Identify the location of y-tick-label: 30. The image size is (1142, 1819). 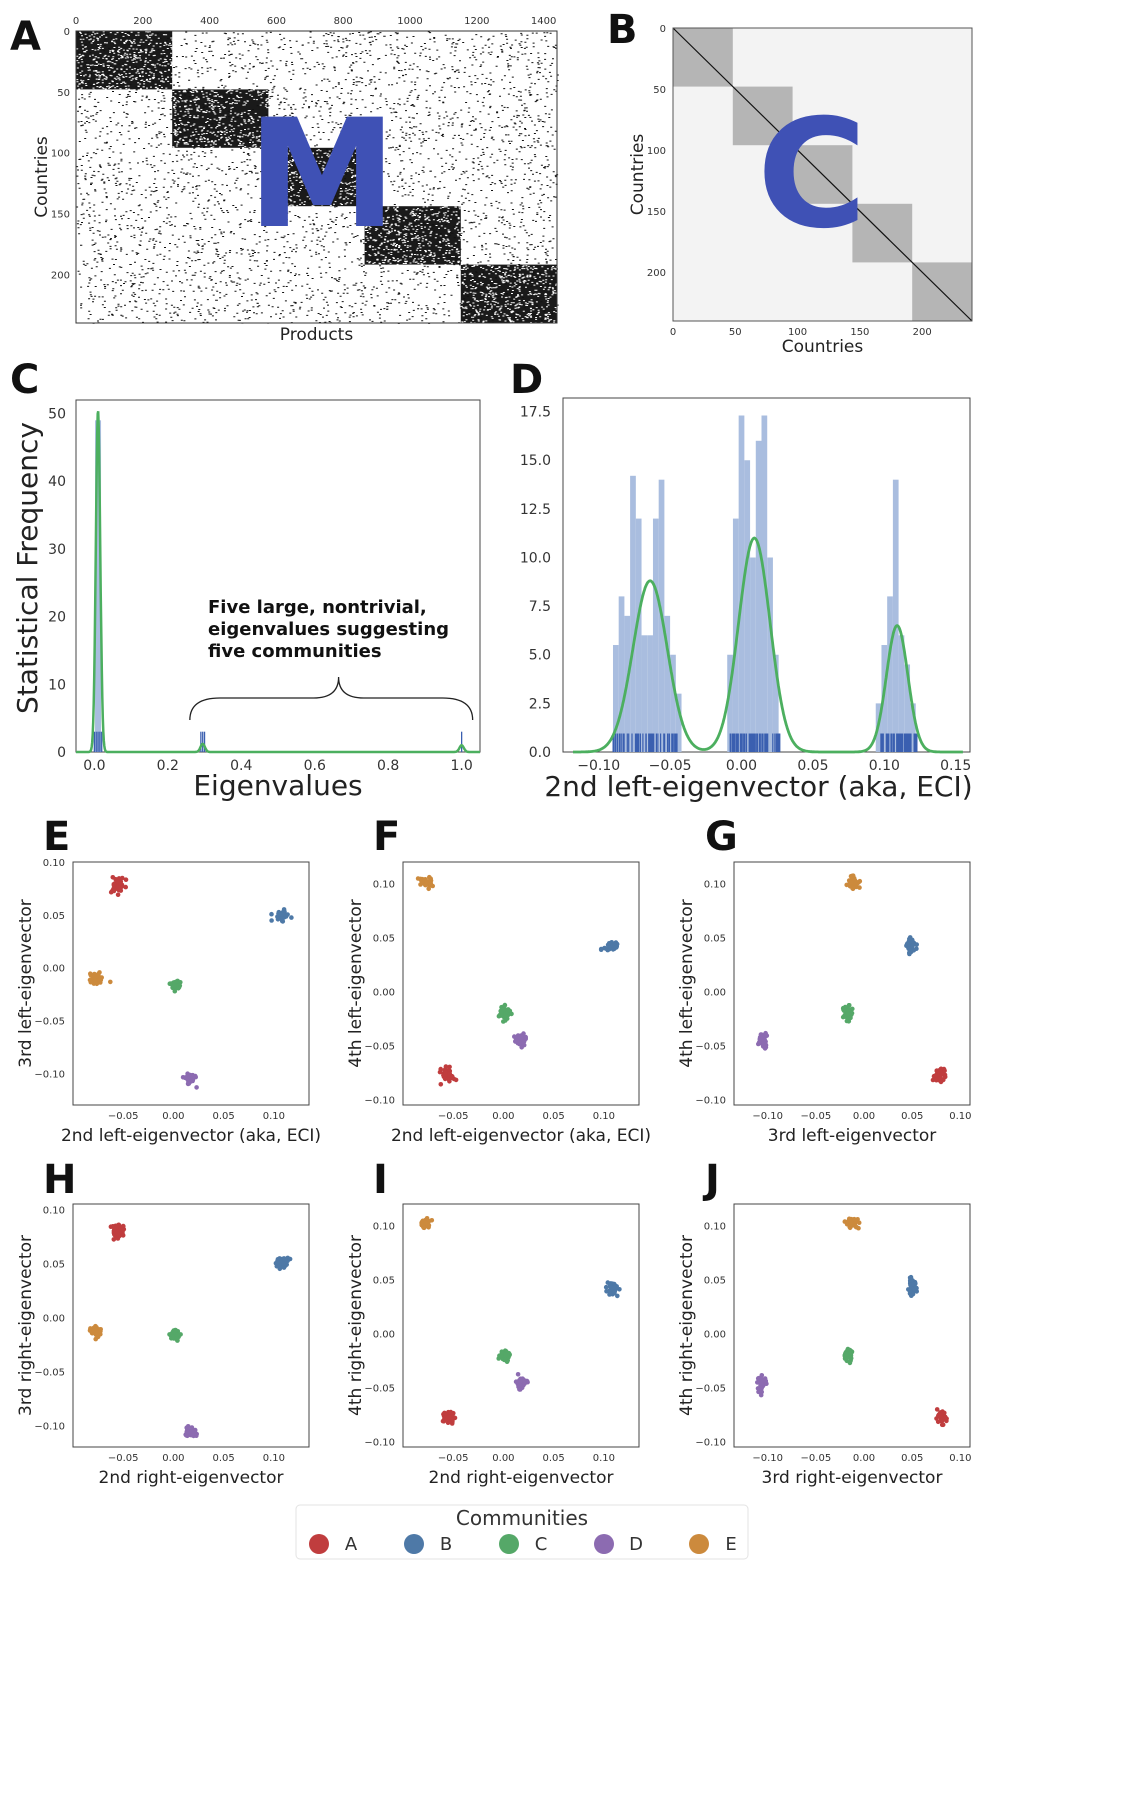
(57, 550).